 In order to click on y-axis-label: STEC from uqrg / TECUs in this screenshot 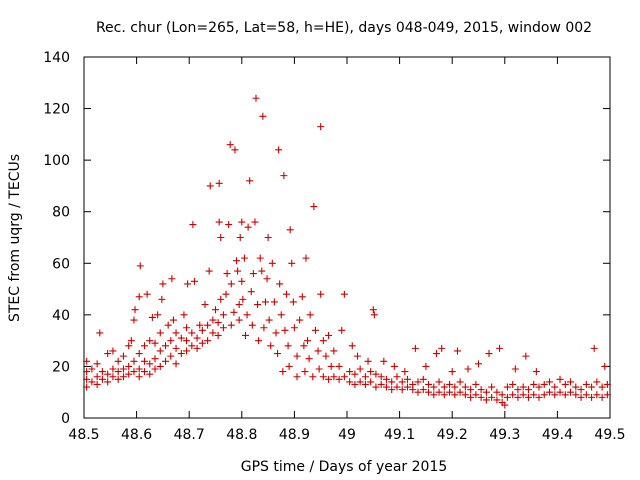, I will do `click(15, 238)`.